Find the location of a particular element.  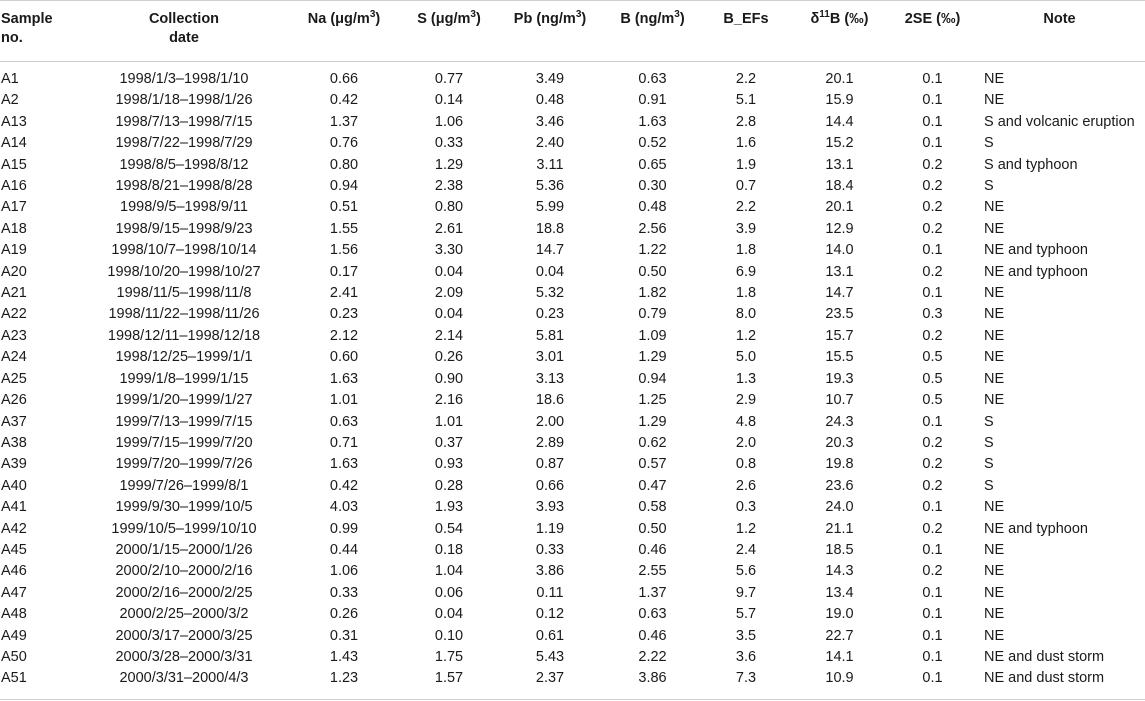

cell-b-value: 1.25 is located at coordinates (652, 400).